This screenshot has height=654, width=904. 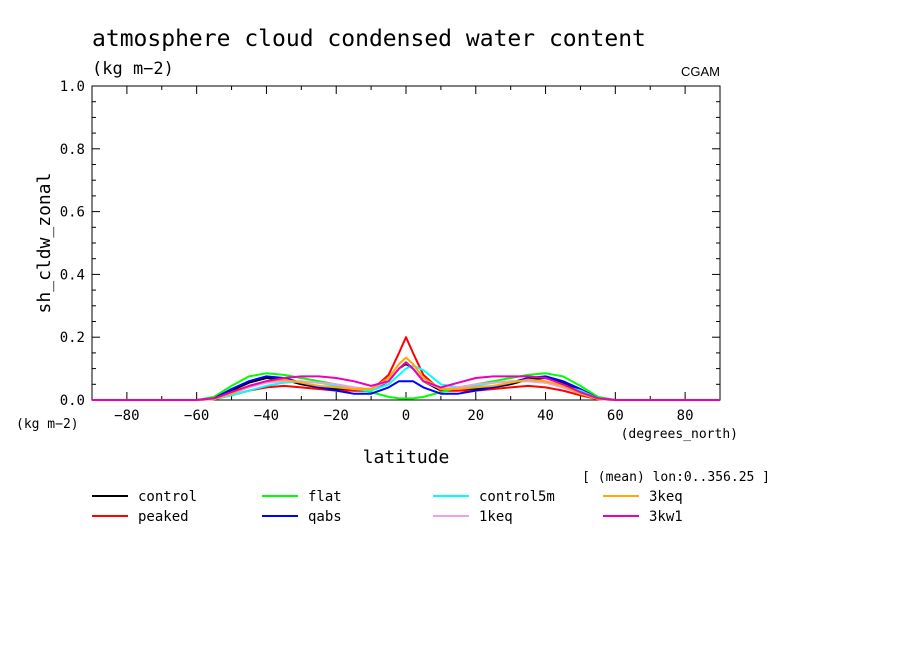 I want to click on y-units-label: (kg m−2), so click(x=47, y=424).